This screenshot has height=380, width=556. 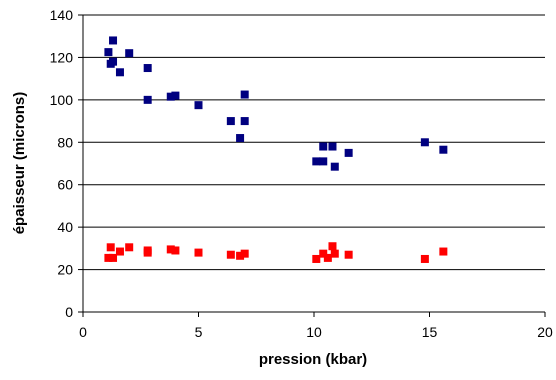 What do you see at coordinates (83, 332) in the screenshot?
I see `x-tick-label-0: 0` at bounding box center [83, 332].